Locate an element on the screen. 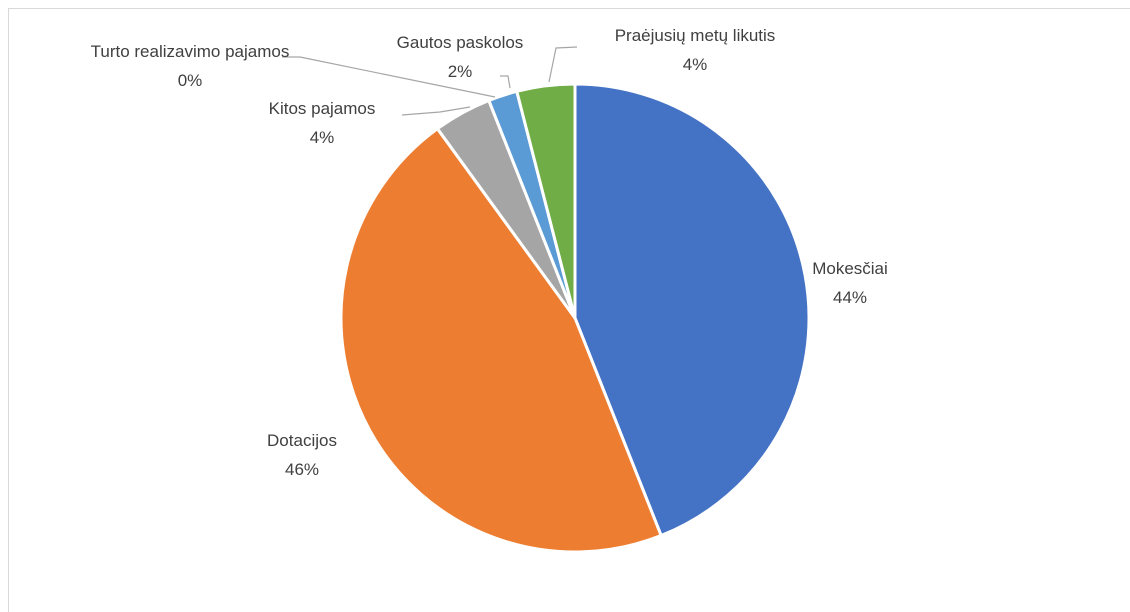  category-label: Mokesčiai is located at coordinates (850, 268).